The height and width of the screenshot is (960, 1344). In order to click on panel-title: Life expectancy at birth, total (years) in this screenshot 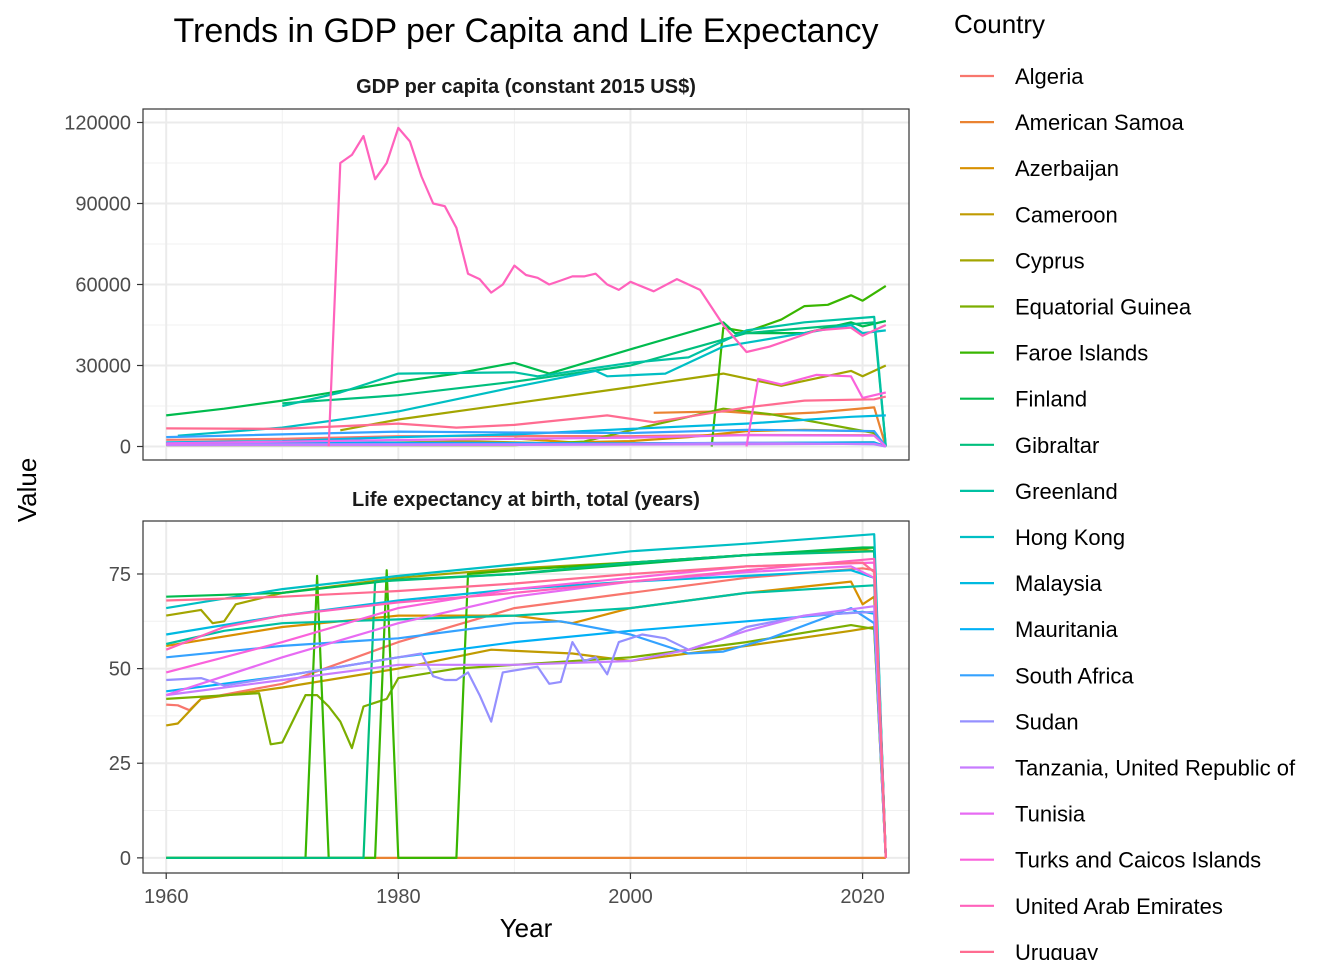, I will do `click(526, 500)`.